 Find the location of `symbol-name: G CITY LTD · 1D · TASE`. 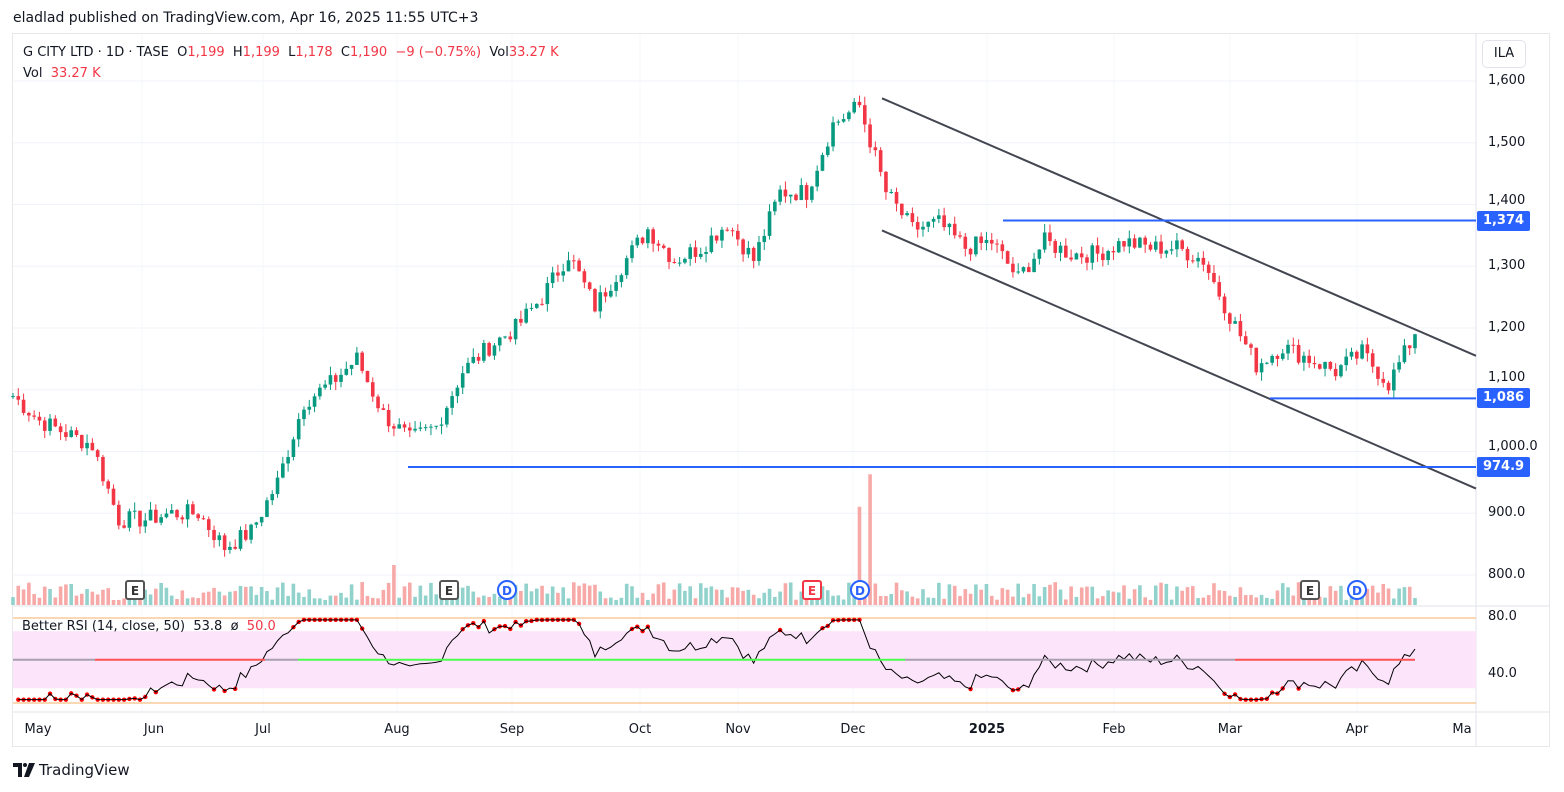

symbol-name: G CITY LTD · 1D · TASE is located at coordinates (96, 52).